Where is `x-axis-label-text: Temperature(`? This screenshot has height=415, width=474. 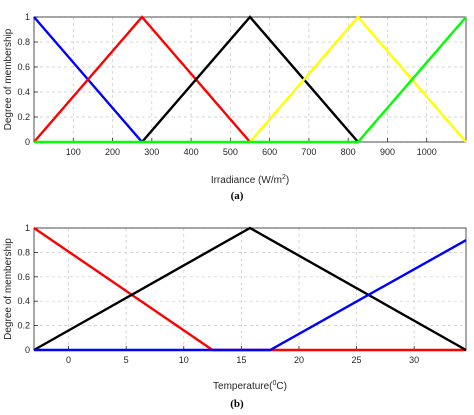
x-axis-label-text: Temperature( is located at coordinates (243, 386).